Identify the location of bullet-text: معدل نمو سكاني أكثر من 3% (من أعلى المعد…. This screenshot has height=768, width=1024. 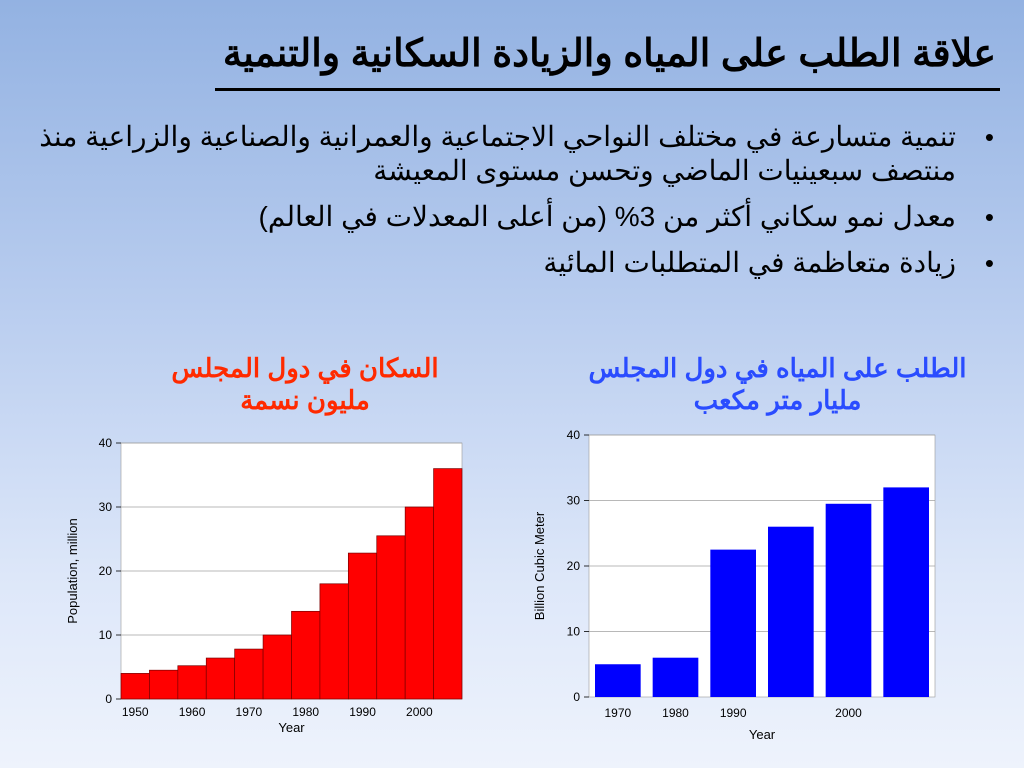
(607, 216).